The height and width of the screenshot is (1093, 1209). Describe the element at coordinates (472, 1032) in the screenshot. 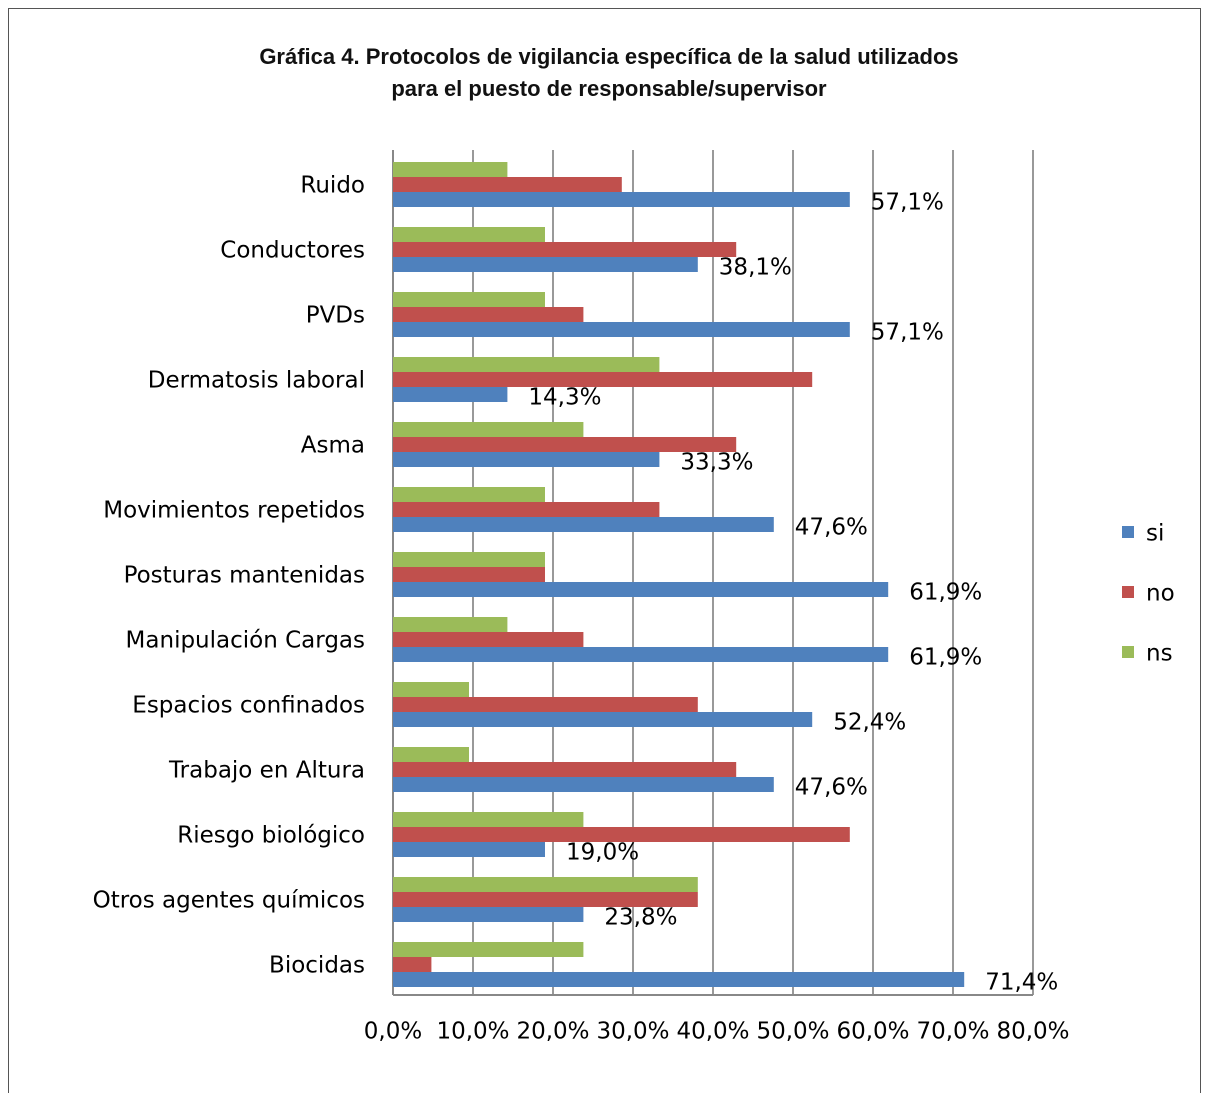

I see `x-tick-label: 10,0%` at that location.